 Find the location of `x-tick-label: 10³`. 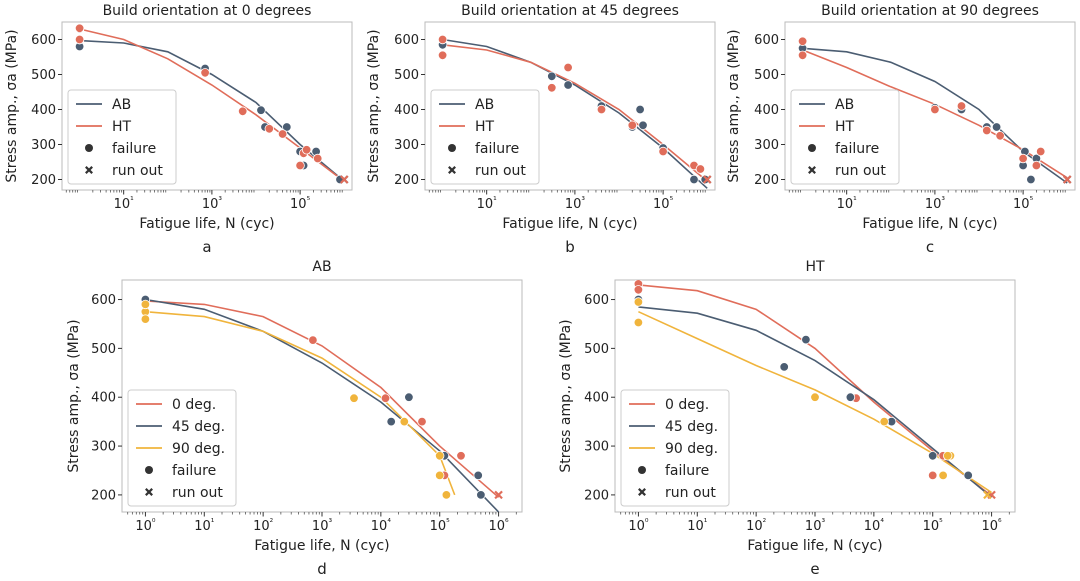

x-tick-label: 10³ is located at coordinates (935, 204).